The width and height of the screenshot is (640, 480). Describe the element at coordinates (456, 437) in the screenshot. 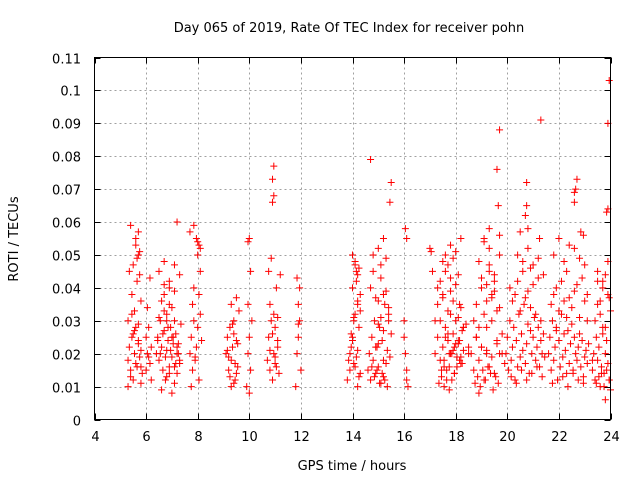

I see `x-tick-label: 18` at that location.